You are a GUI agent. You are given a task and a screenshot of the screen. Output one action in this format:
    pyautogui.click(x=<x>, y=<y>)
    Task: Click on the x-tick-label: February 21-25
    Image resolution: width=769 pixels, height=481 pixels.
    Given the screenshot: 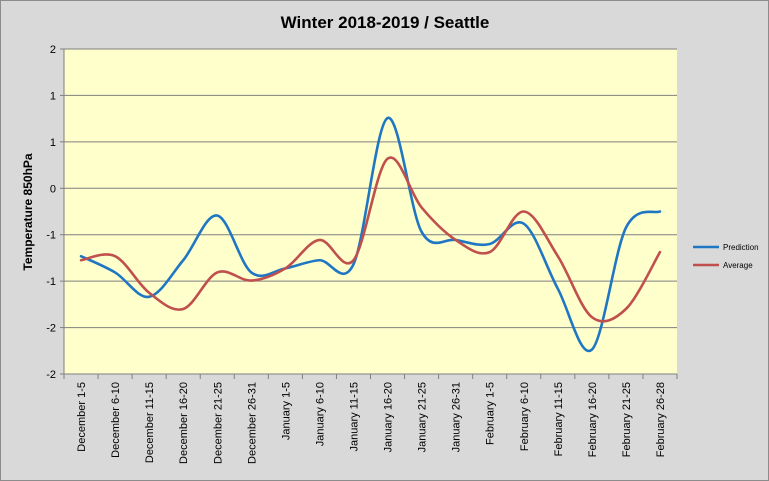 What is the action you would take?
    pyautogui.click(x=627, y=419)
    